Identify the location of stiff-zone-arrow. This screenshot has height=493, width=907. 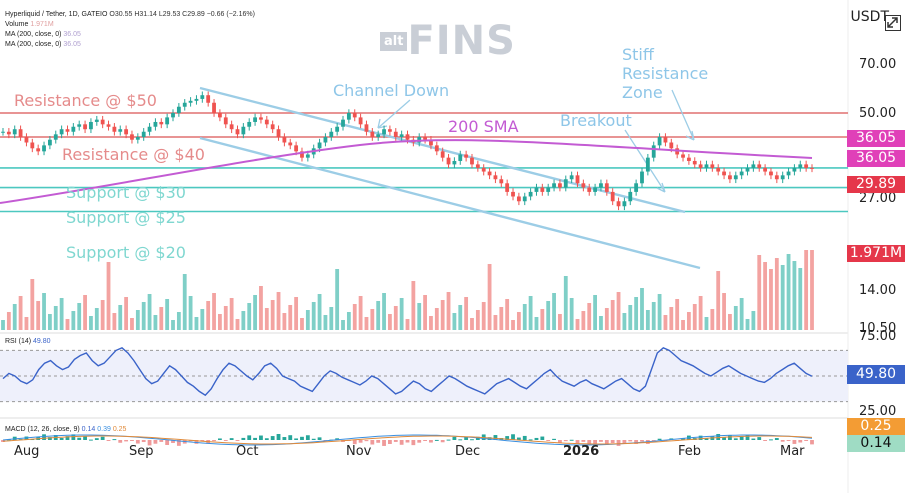
(683, 115).